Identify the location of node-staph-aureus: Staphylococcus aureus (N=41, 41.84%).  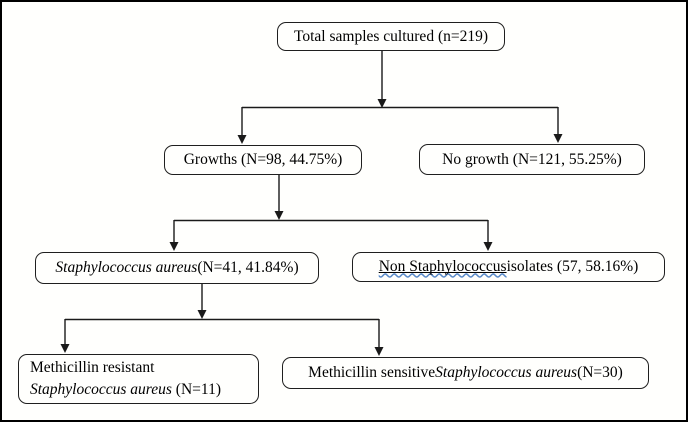
(177, 268).